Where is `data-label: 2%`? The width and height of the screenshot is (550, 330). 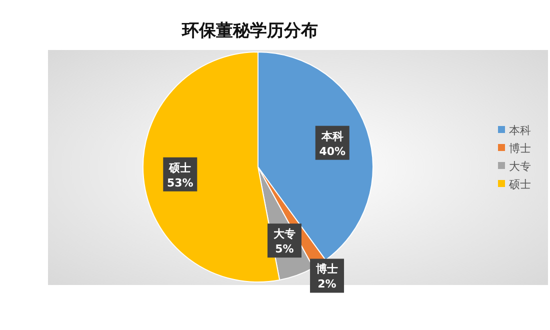
data-label: 2% is located at coordinates (327, 284).